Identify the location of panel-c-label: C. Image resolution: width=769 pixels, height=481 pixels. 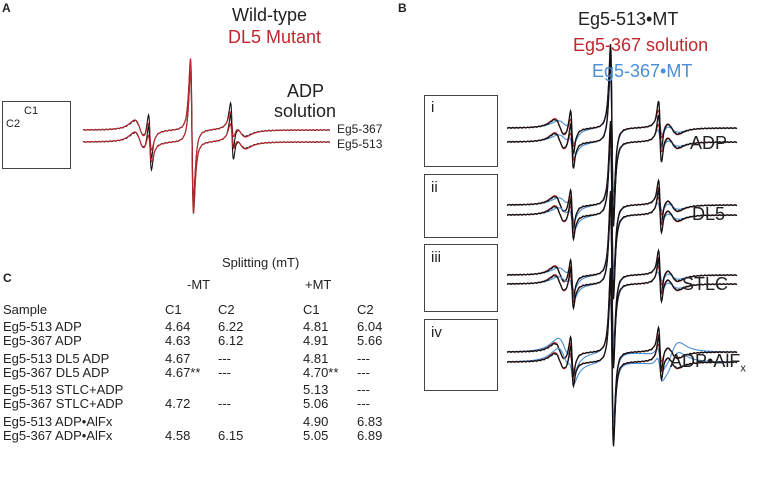
(7, 278).